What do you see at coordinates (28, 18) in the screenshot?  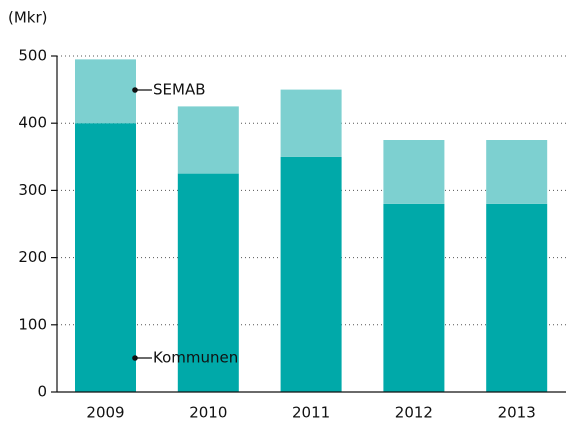 I see `y-axis-label: (Mkr)` at bounding box center [28, 18].